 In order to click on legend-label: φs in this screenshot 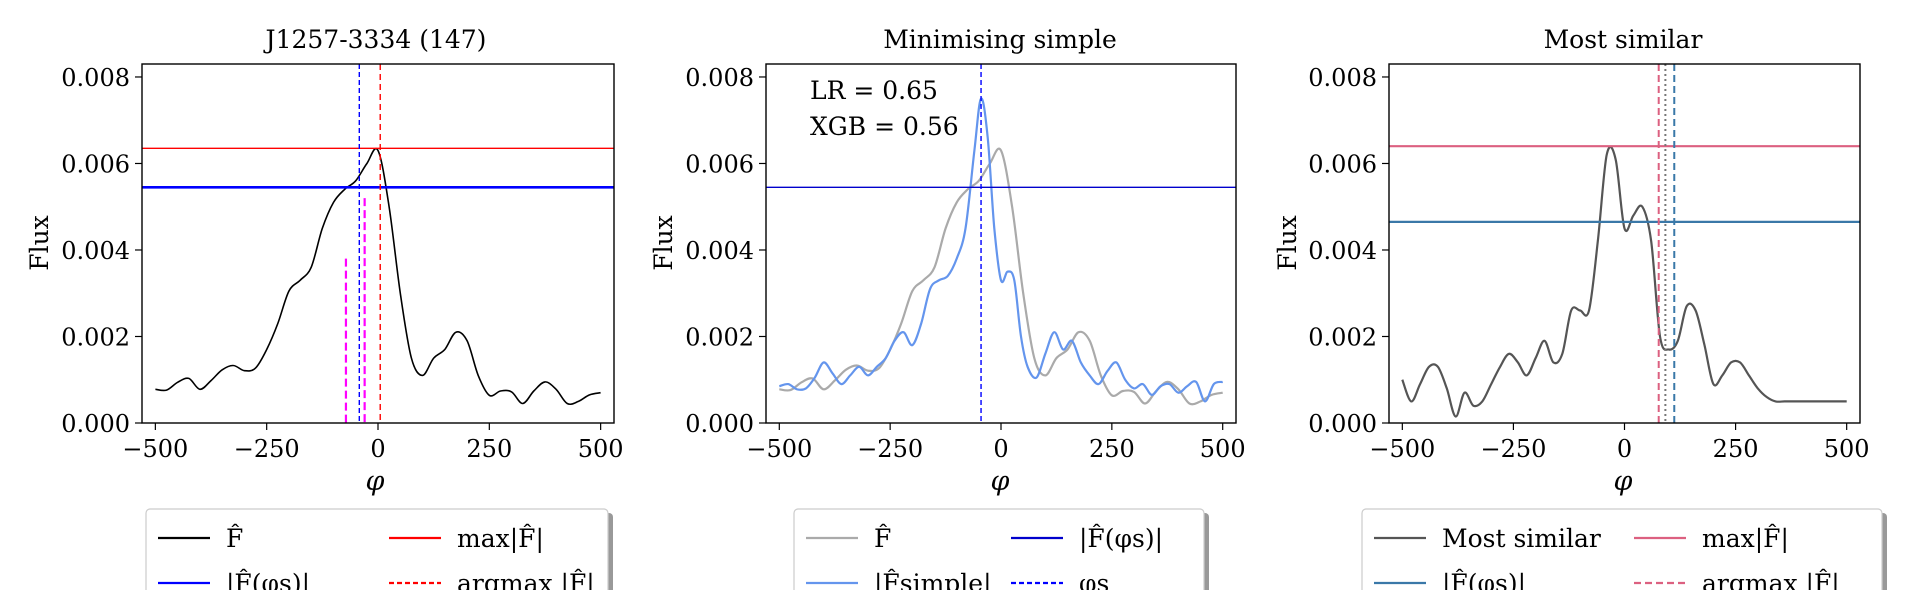, I will do `click(1094, 579)`.